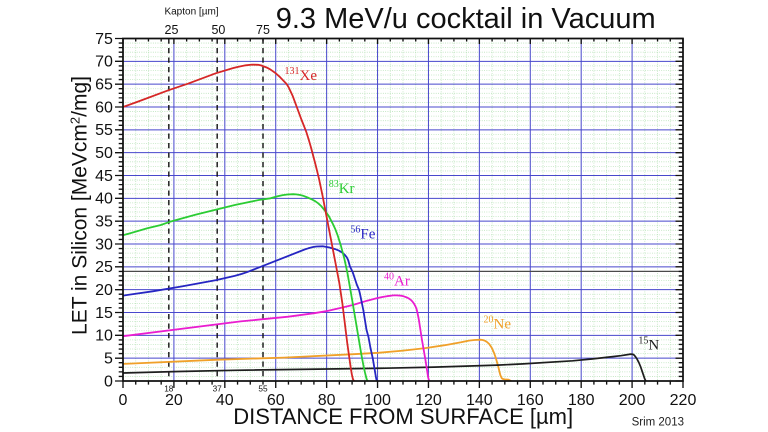 This screenshot has height=432, width=768. I want to click on svg-text: 80, so click(327, 400).